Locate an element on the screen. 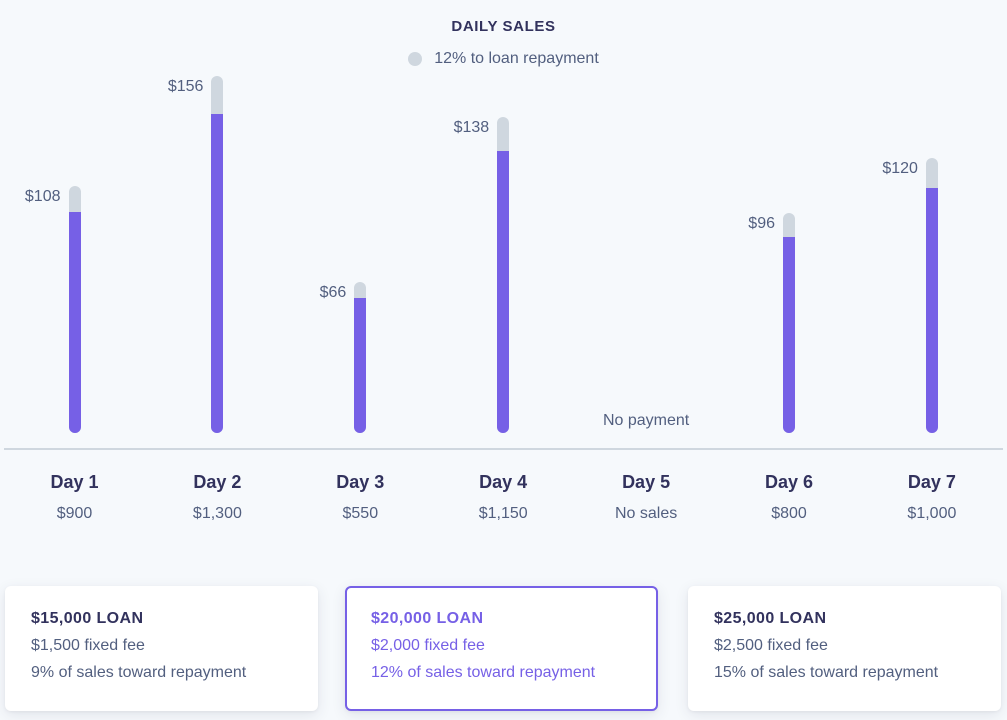 The height and width of the screenshot is (720, 1007). loan-amount: $25,000 LOAN is located at coordinates (770, 618).